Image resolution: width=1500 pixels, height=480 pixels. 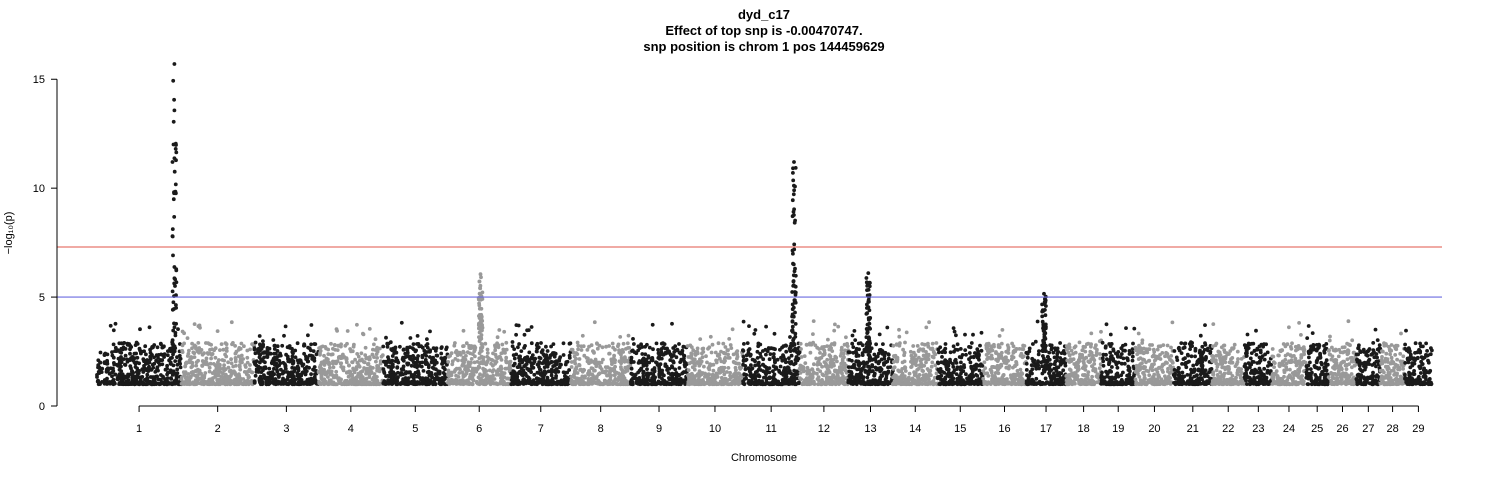 What do you see at coordinates (715, 357) in the screenshot?
I see `chromosome-10-points` at bounding box center [715, 357].